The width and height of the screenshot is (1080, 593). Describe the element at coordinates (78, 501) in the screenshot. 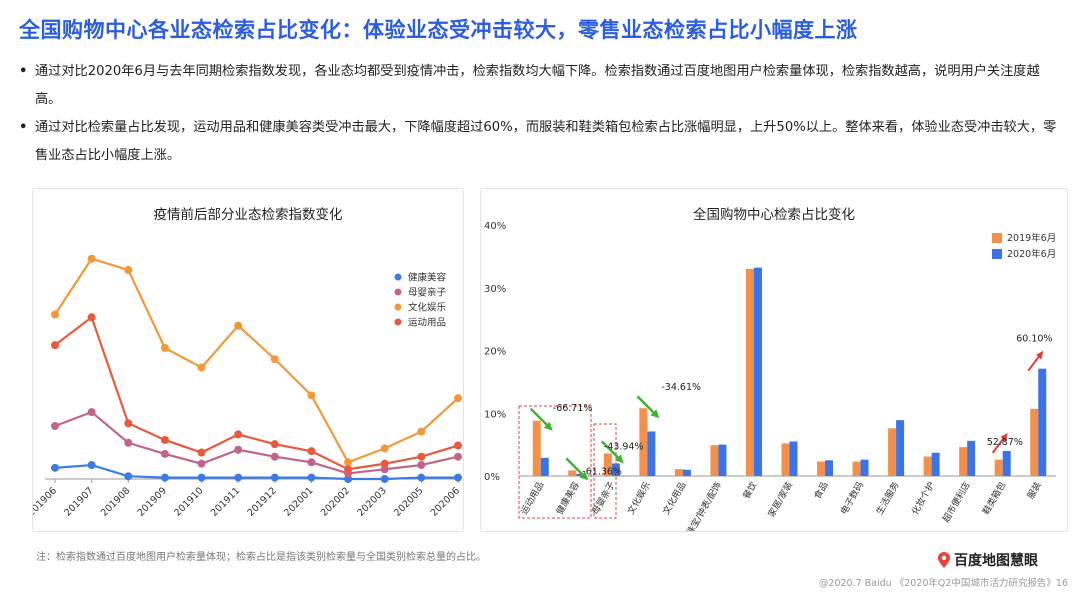

I see `x-tick-label: 201907` at that location.